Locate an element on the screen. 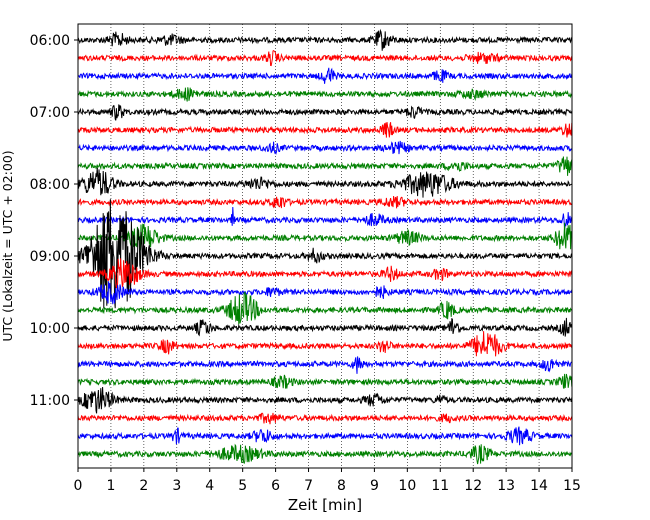  y-tick-label: 10:00 is located at coordinates (50, 329).